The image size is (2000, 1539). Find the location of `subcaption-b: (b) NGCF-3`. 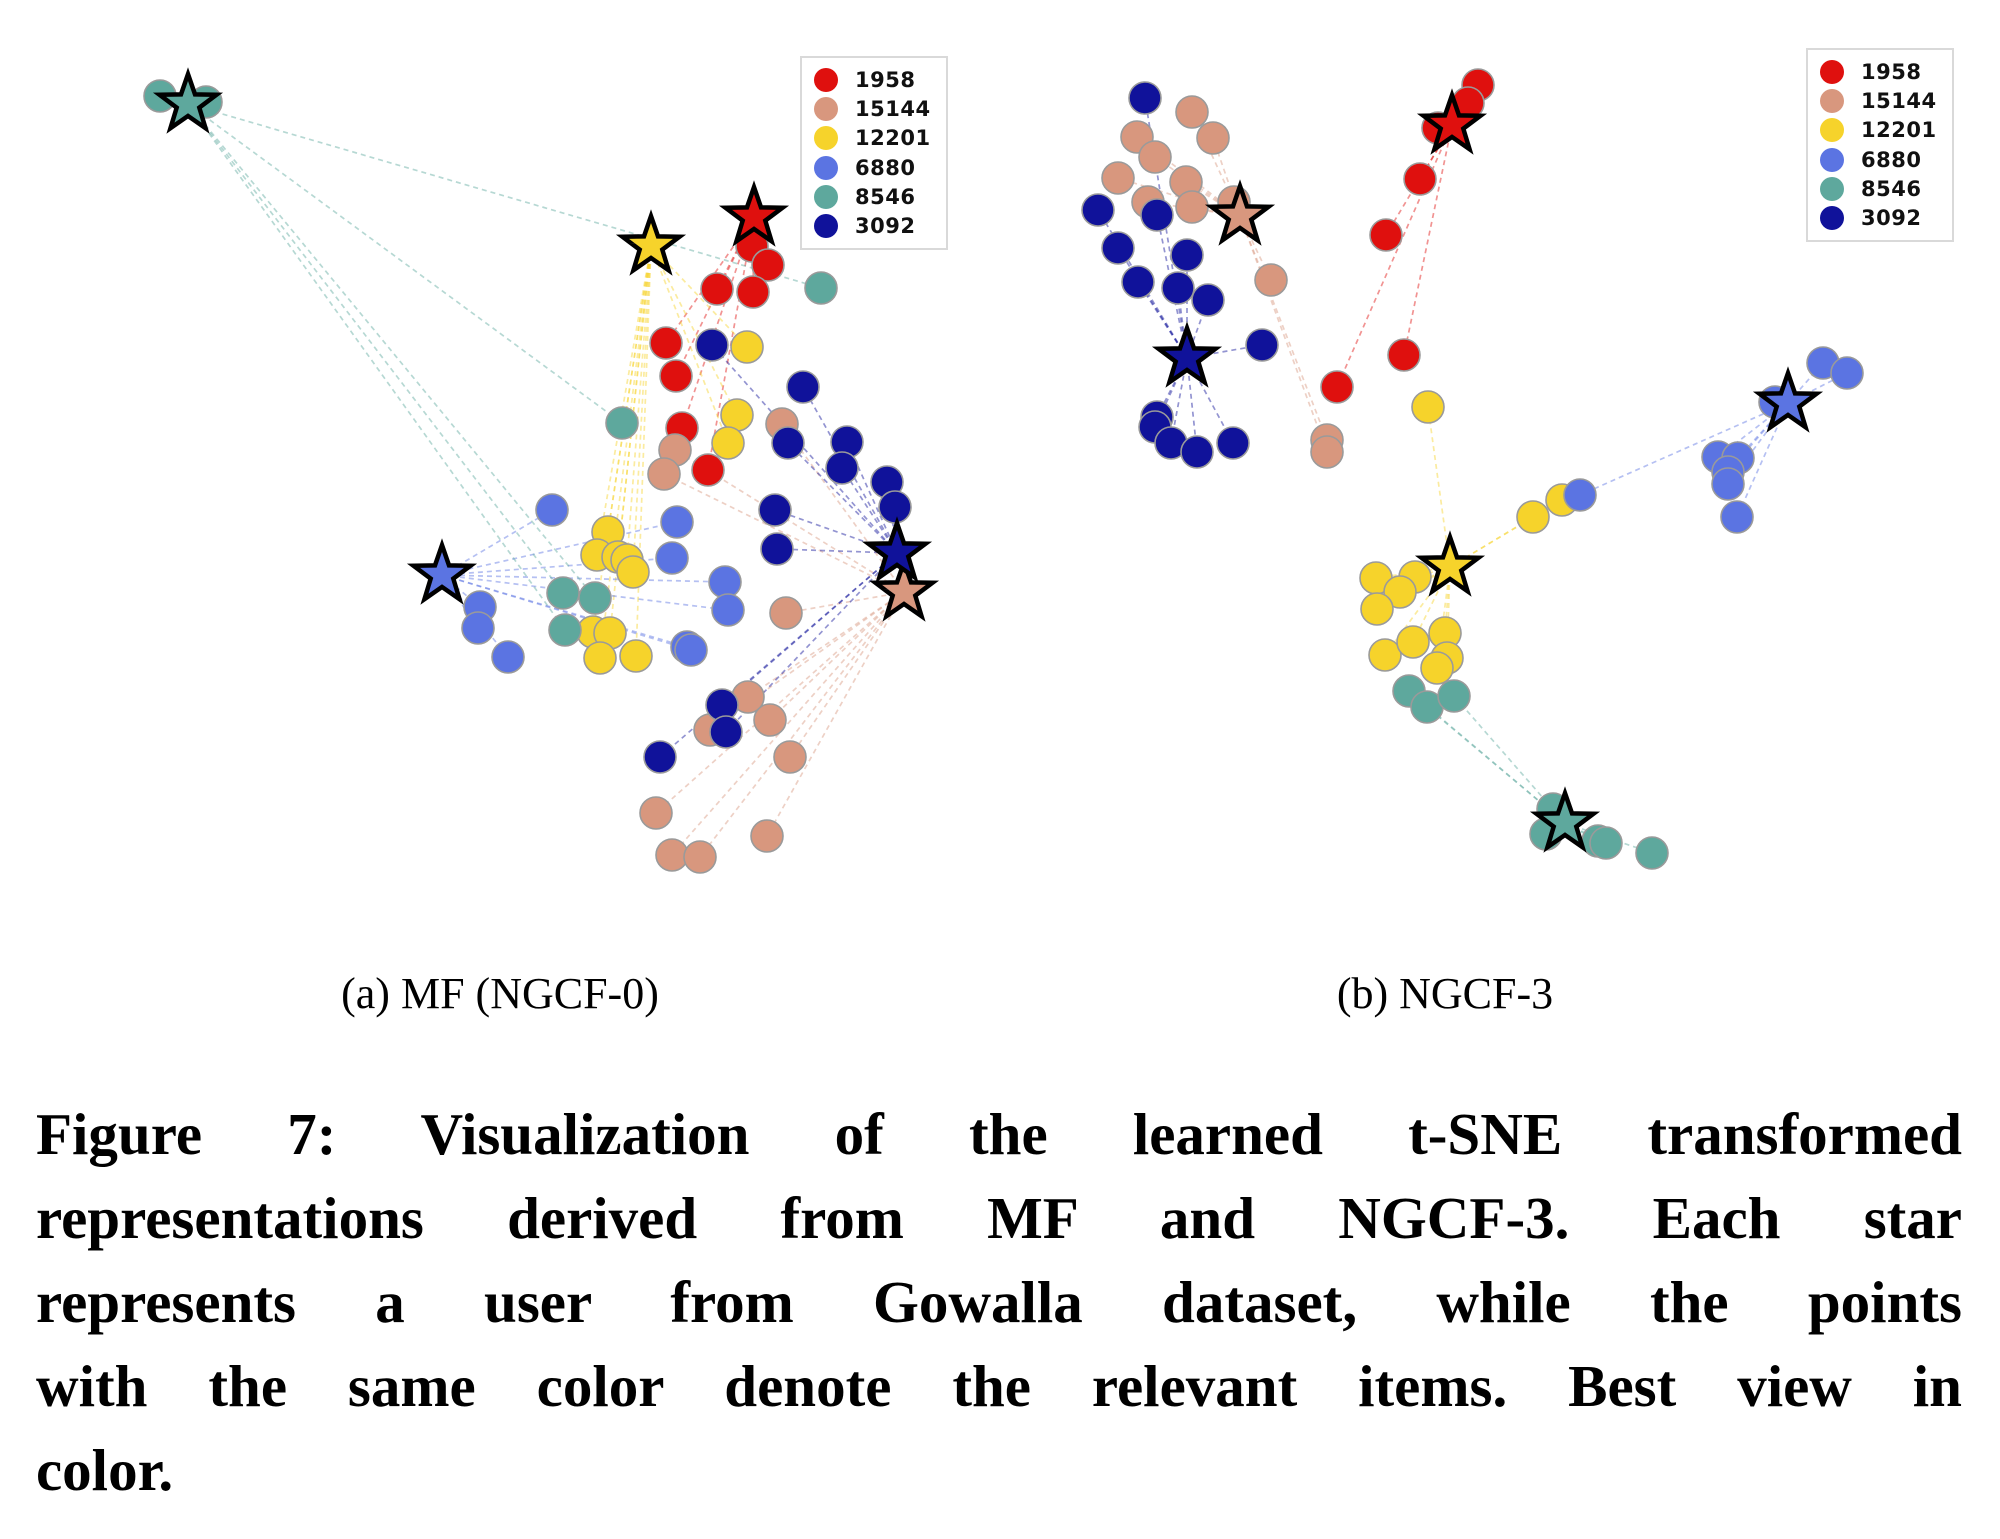

subcaption-b: (b) NGCF-3 is located at coordinates (1445, 993).